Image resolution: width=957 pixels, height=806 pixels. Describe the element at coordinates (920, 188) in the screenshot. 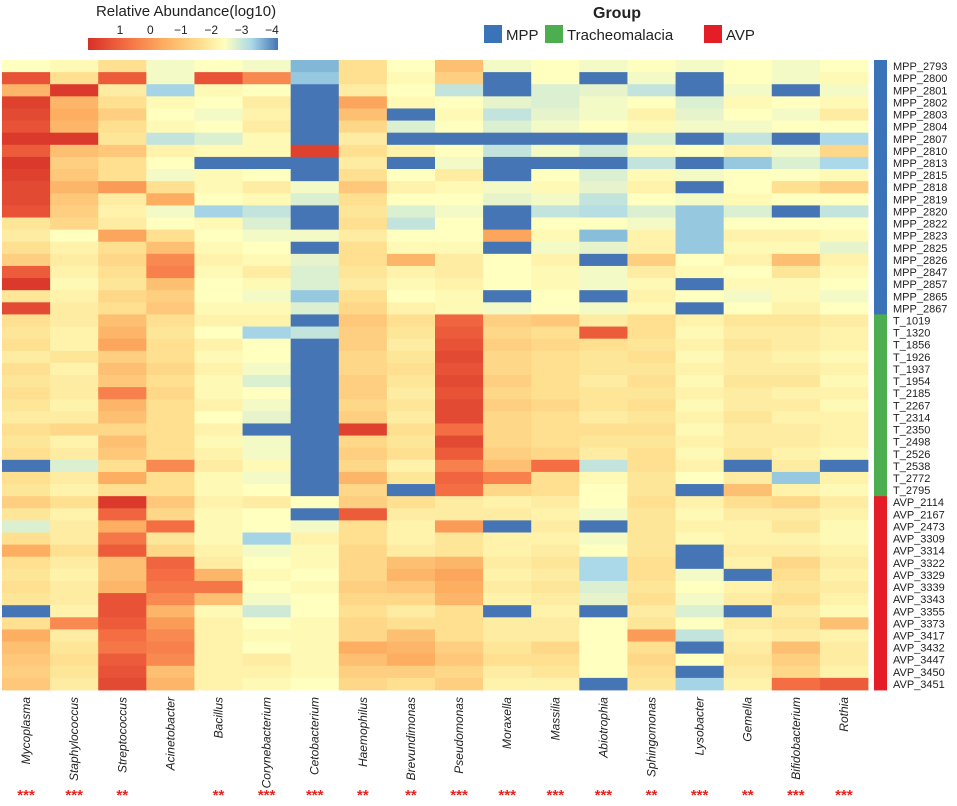

I see `row-label: MPP_2818` at that location.